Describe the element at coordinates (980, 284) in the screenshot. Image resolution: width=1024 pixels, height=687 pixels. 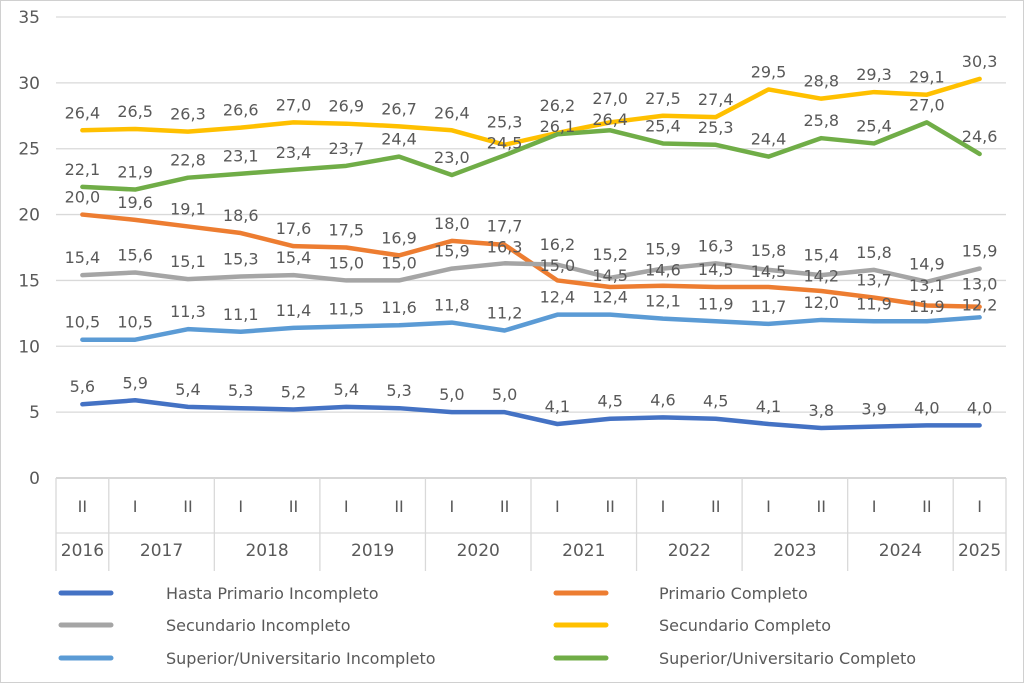
I see `data-label: 13,0` at that location.